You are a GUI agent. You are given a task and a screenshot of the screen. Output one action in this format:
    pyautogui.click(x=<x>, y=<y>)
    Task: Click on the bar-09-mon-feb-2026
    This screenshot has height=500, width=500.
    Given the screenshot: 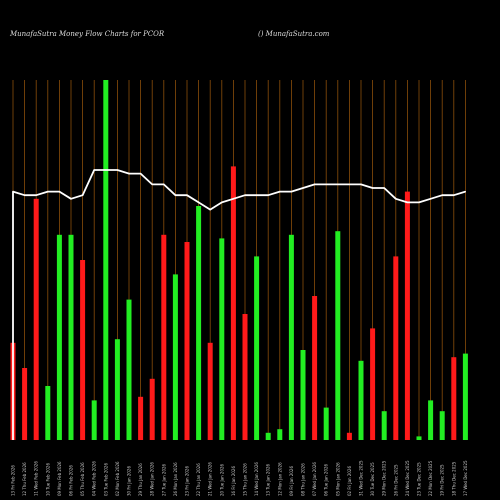 What is the action you would take?
    pyautogui.click(x=59, y=337)
    